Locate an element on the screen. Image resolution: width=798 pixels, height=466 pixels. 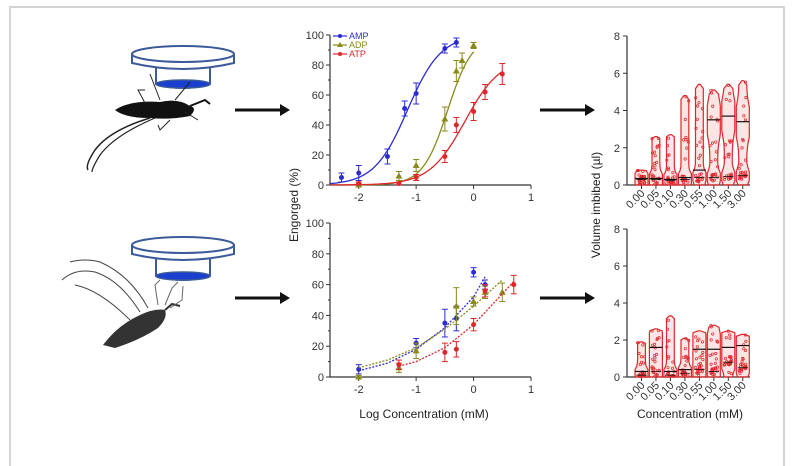
y-tick-label: 6 is located at coordinates (617, 267).